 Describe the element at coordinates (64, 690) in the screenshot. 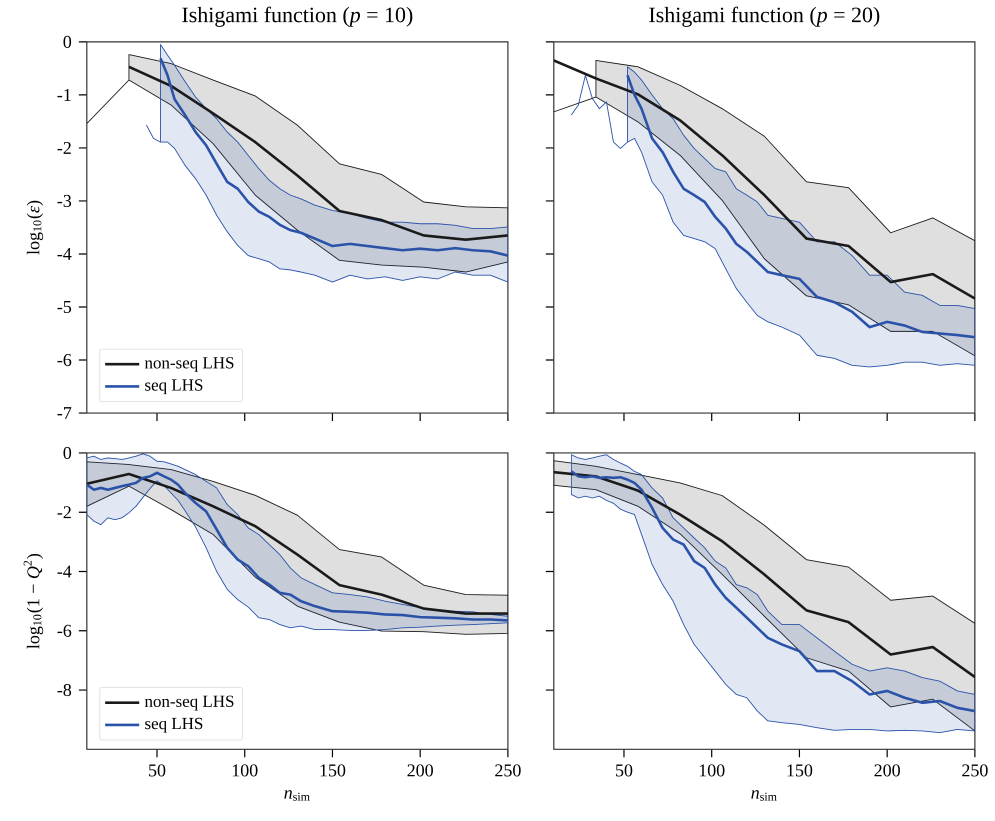

I see `y-tick-label: -8` at that location.